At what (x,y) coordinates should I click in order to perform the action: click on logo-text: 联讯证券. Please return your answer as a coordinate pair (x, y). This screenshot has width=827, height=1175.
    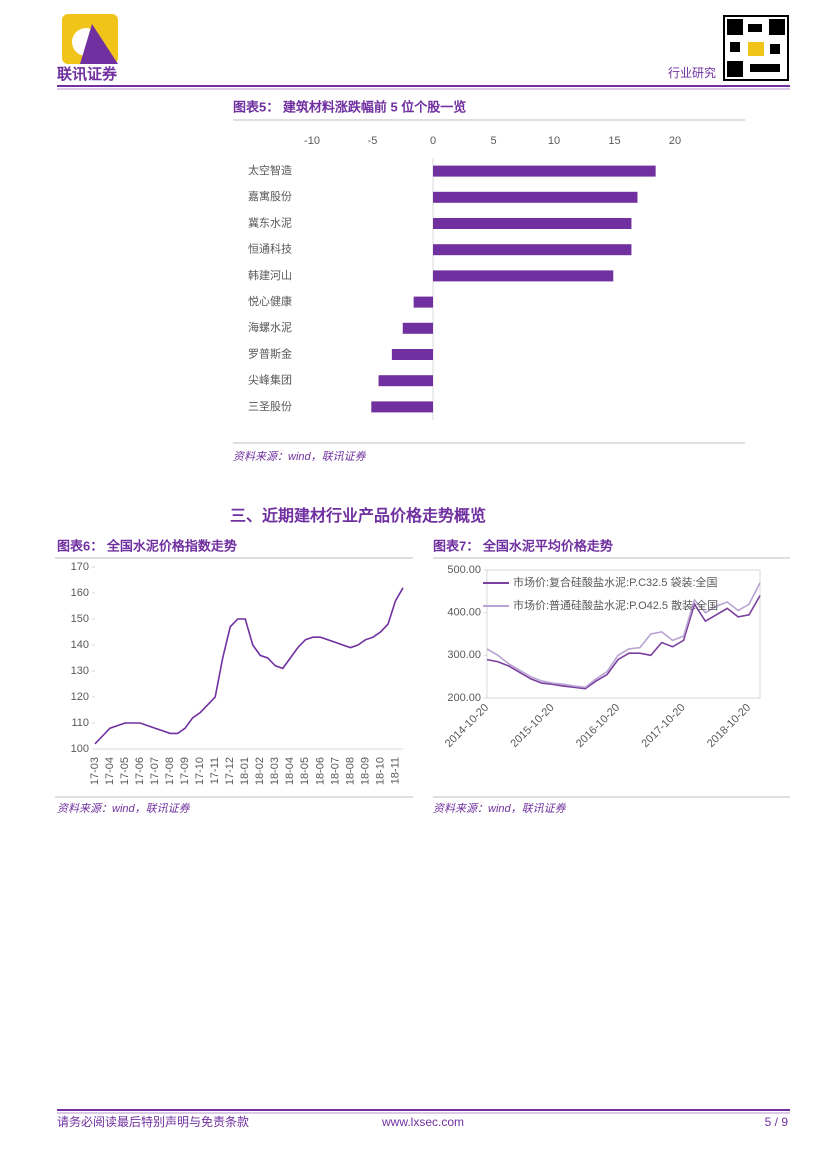
    Looking at the image, I should click on (87, 74).